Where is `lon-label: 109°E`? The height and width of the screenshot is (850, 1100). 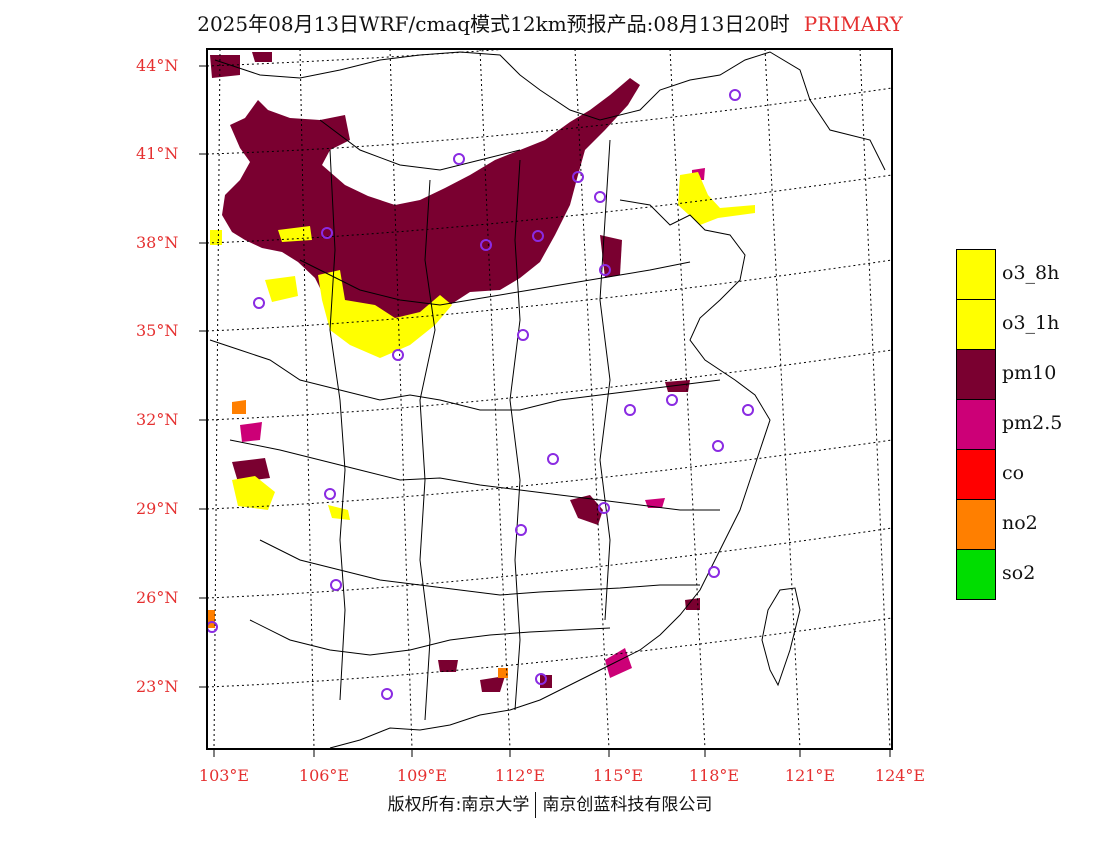 lon-label: 109°E is located at coordinates (422, 775).